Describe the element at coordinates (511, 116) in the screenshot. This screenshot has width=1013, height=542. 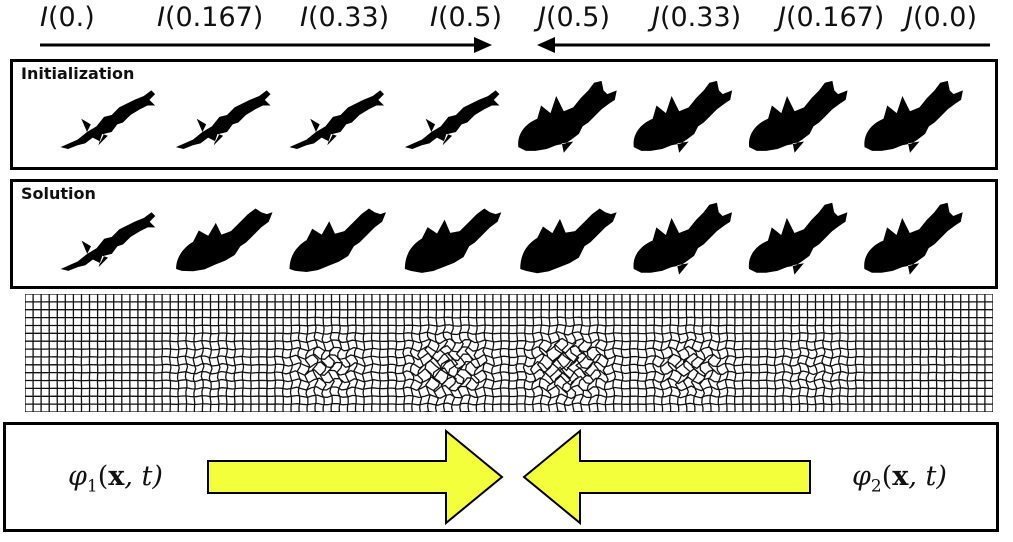
I see `initialization-fish-row` at that location.